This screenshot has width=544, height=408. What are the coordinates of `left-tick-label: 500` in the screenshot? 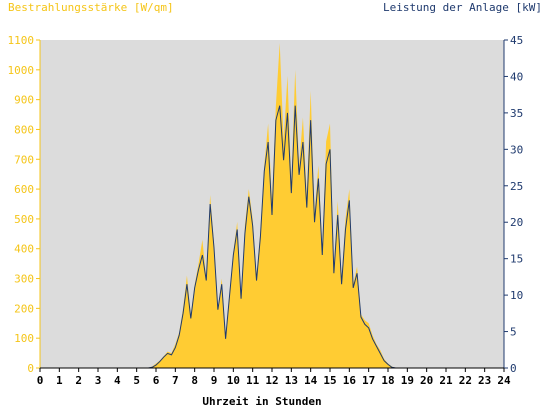 It's located at (24, 219).